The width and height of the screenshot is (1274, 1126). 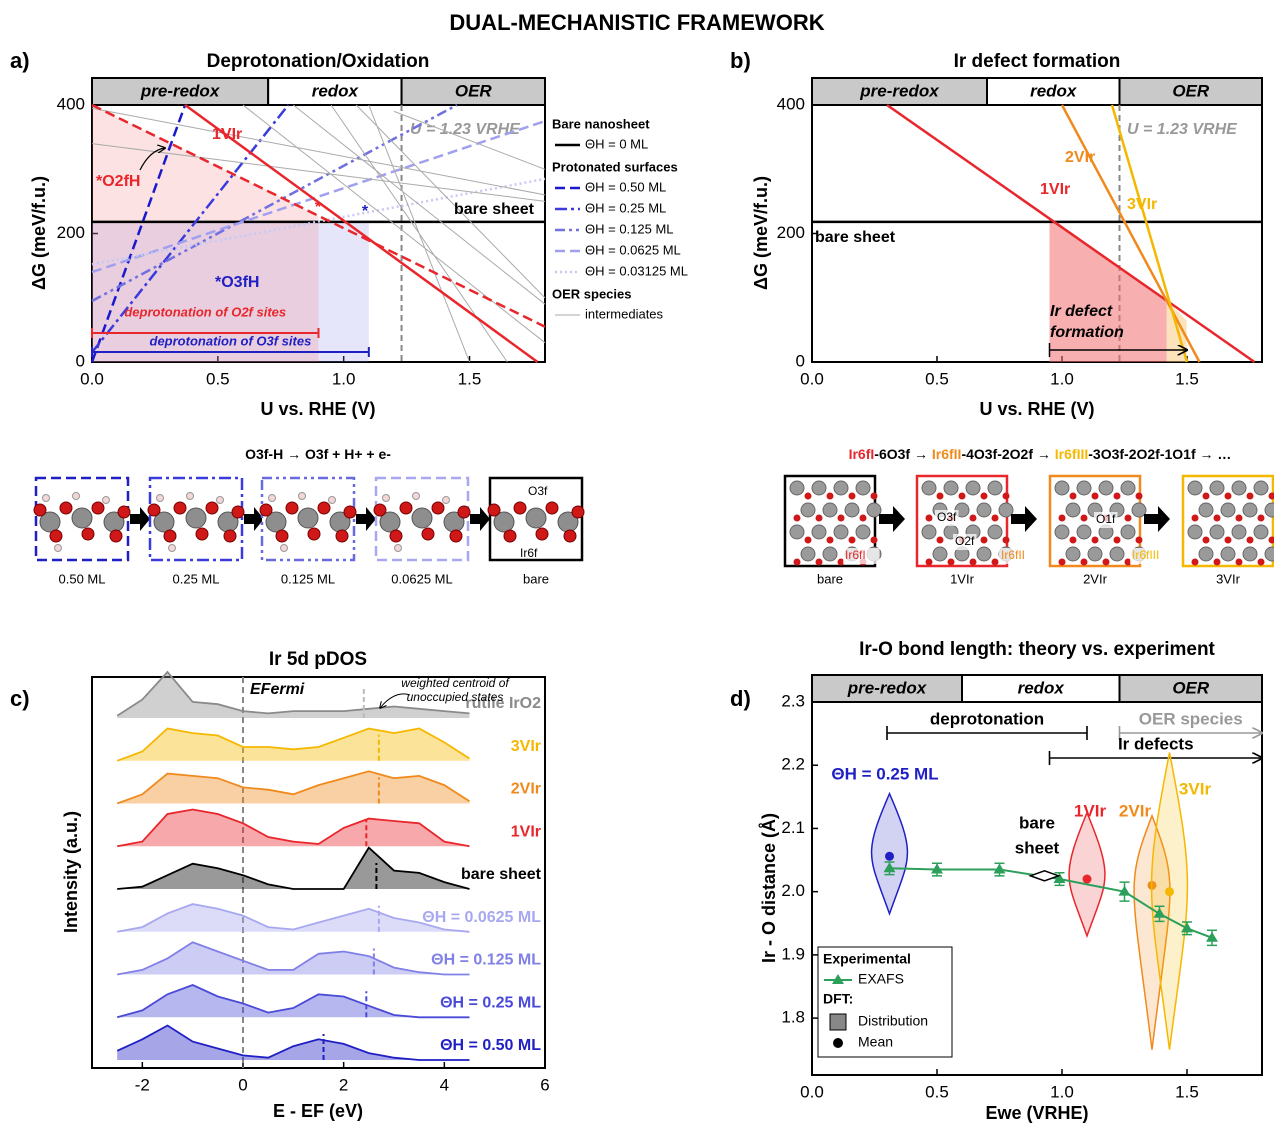 What do you see at coordinates (1037, 847) in the screenshot?
I see `bare-label: sheet` at bounding box center [1037, 847].